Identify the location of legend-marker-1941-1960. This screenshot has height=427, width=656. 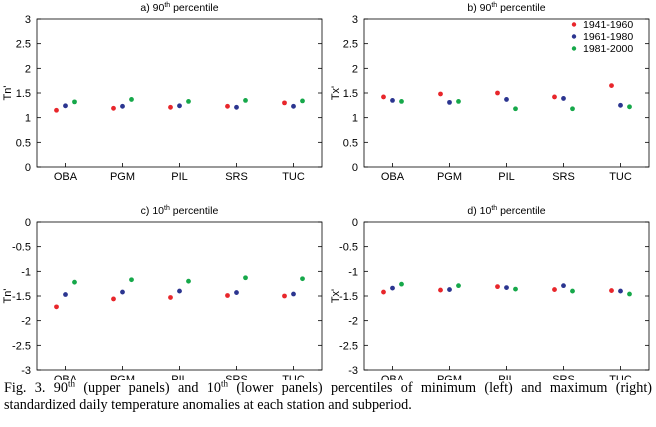
(574, 24).